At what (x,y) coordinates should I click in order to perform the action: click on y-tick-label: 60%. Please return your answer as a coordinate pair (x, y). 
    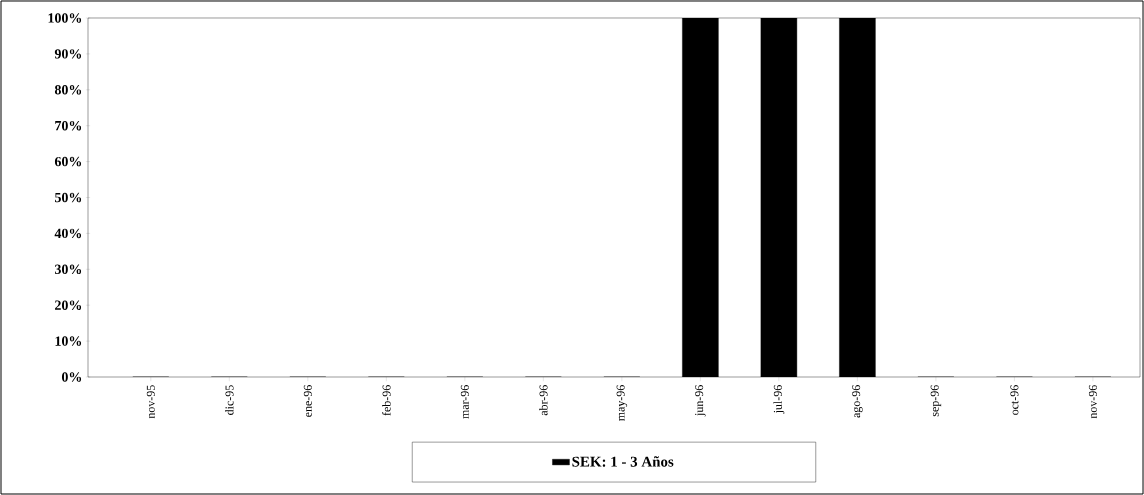
    Looking at the image, I should click on (68, 161).